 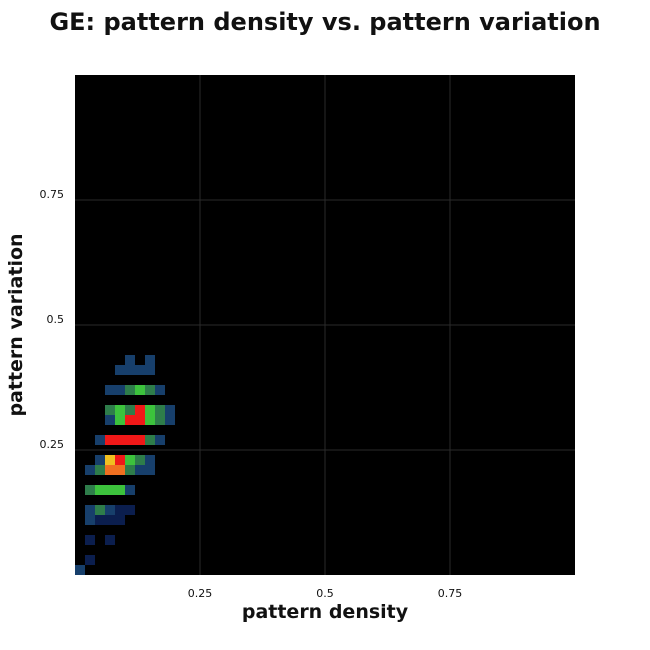 What do you see at coordinates (52, 444) in the screenshot?
I see `y-tick-label: 0.25` at bounding box center [52, 444].